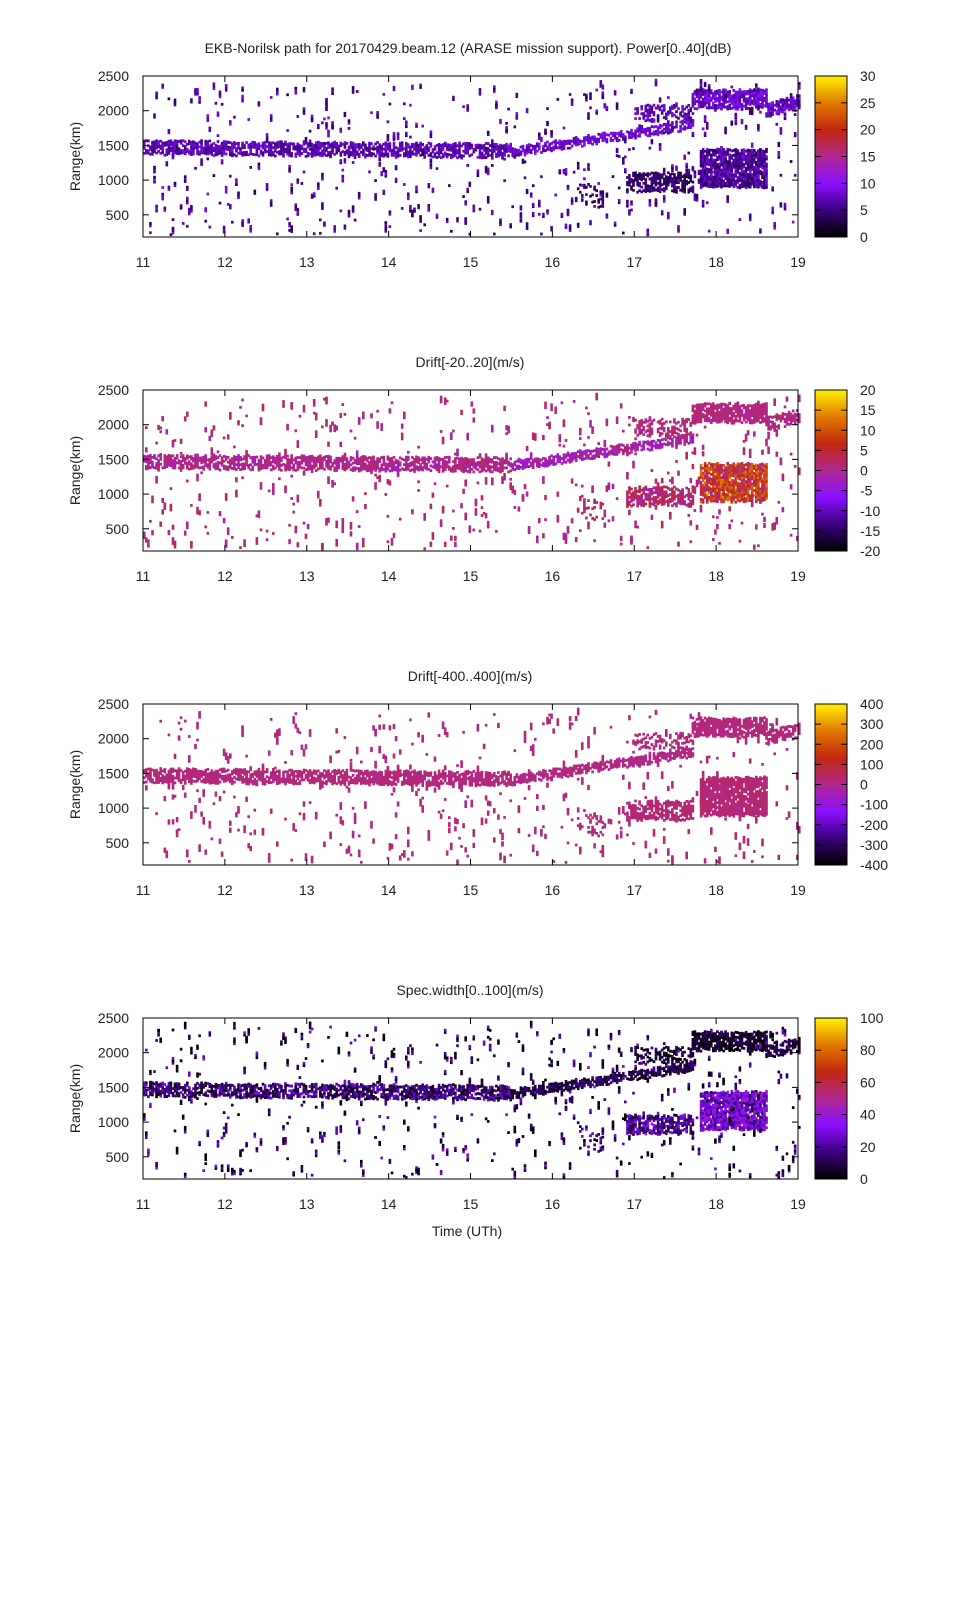 This screenshot has height=1600, width=960. What do you see at coordinates (225, 262) in the screenshot?
I see `x-tick-label: 12` at bounding box center [225, 262].